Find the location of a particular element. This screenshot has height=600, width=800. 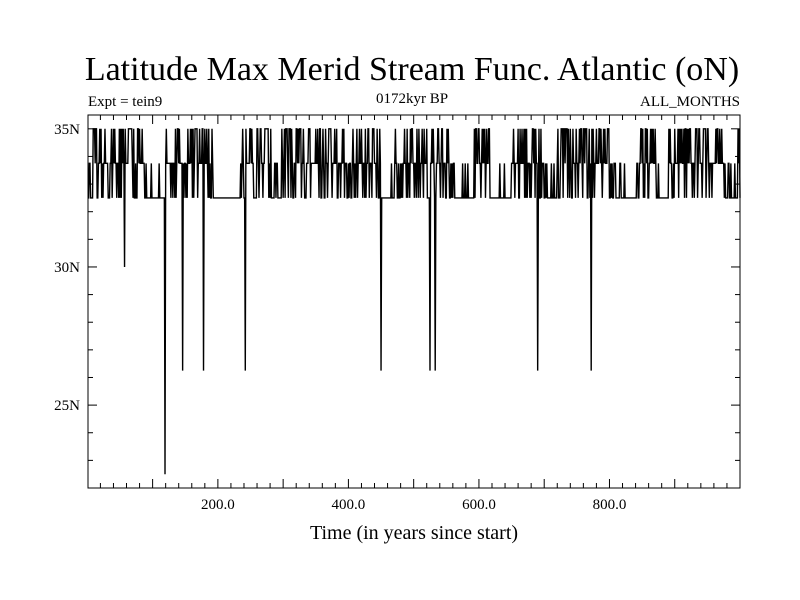

subtitle-left: Expt = tein9 is located at coordinates (125, 102).